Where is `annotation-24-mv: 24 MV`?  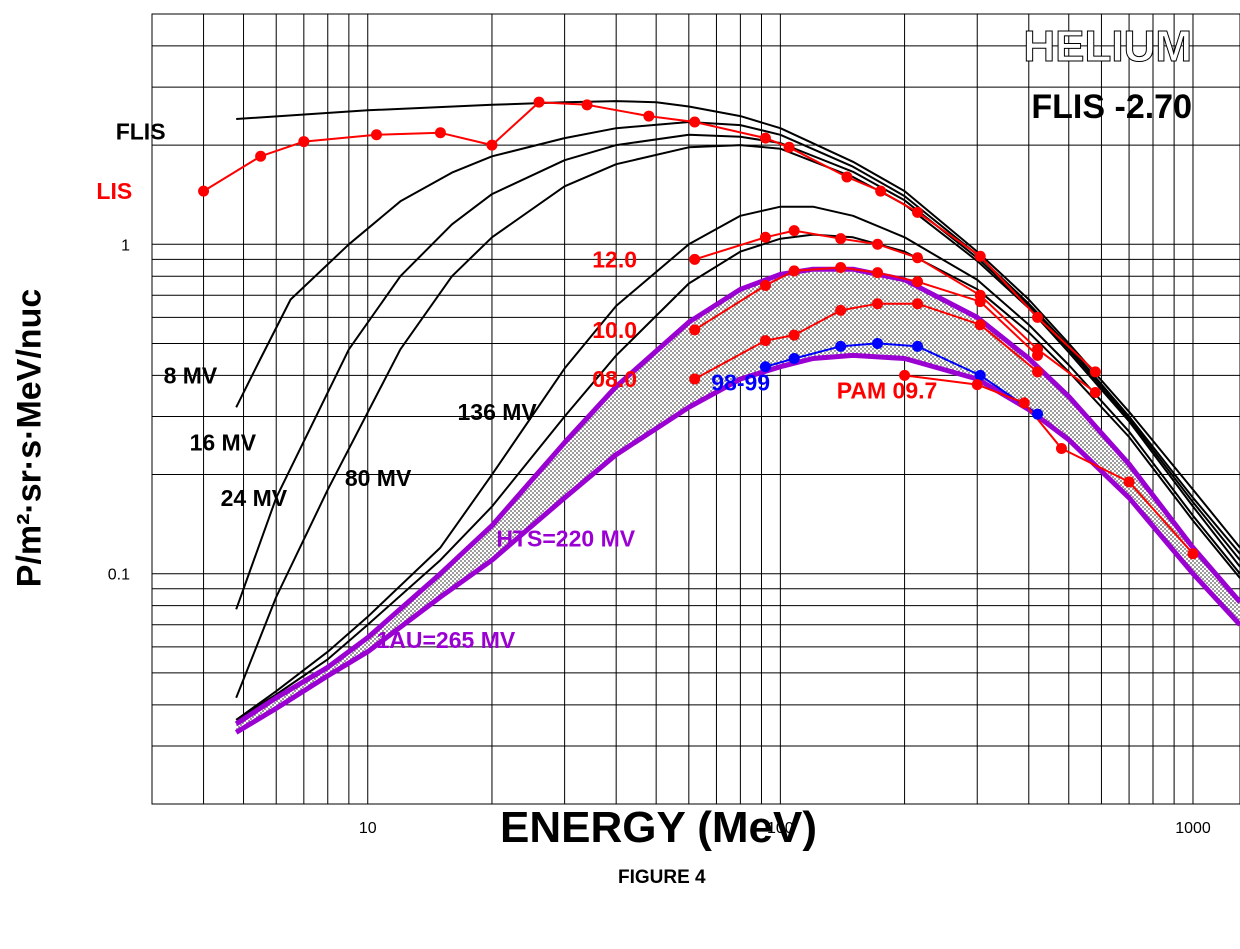
annotation-24-mv: 24 MV is located at coordinates (254, 498).